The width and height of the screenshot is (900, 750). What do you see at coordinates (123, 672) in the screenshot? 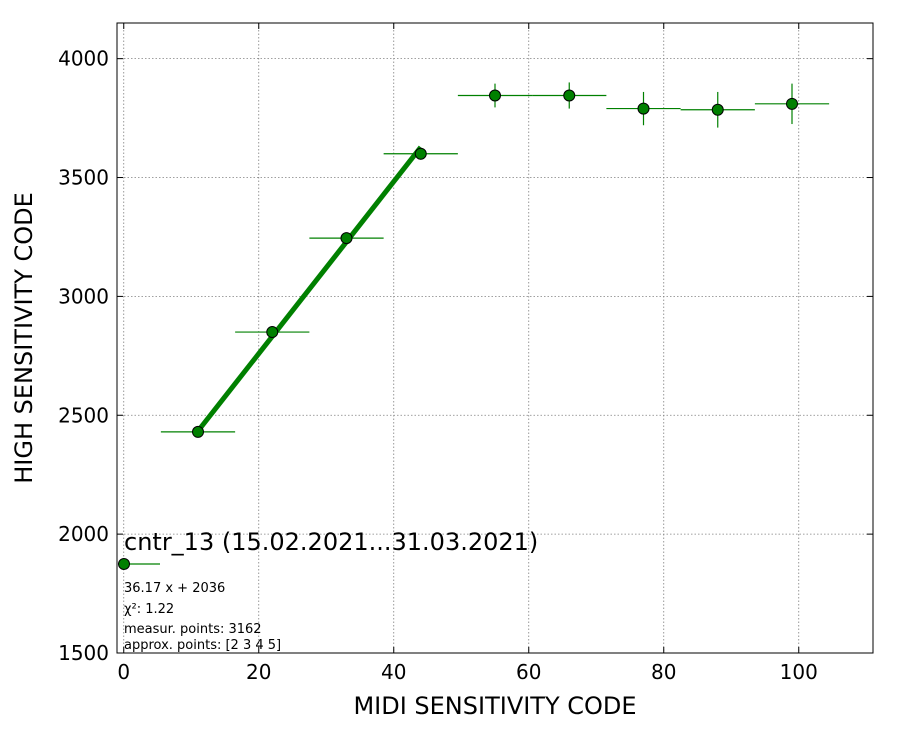
I see `x-tick-label: 0` at bounding box center [123, 672].